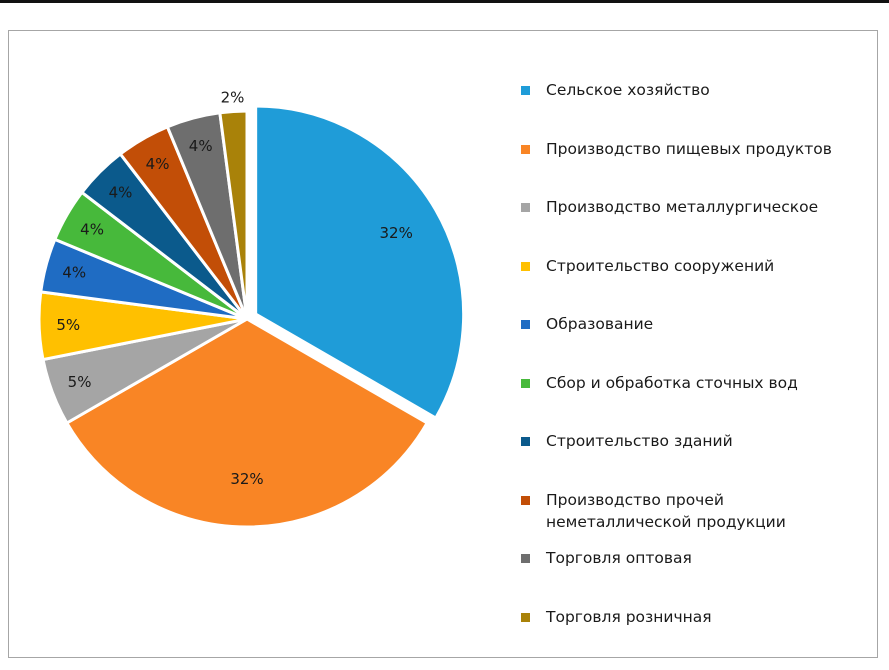  What do you see at coordinates (629, 616) in the screenshot?
I see `legend-label: Торговля розничная` at bounding box center [629, 616].